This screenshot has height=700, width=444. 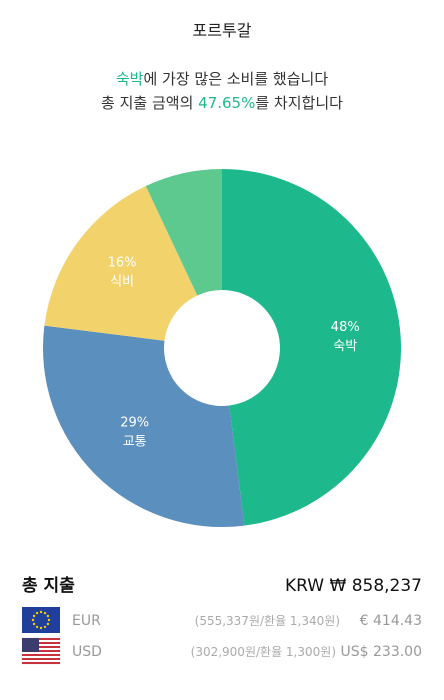 What do you see at coordinates (263, 652) in the screenshot?
I see `currency-detail: (302,900원/환율 1,300원)` at bounding box center [263, 652].